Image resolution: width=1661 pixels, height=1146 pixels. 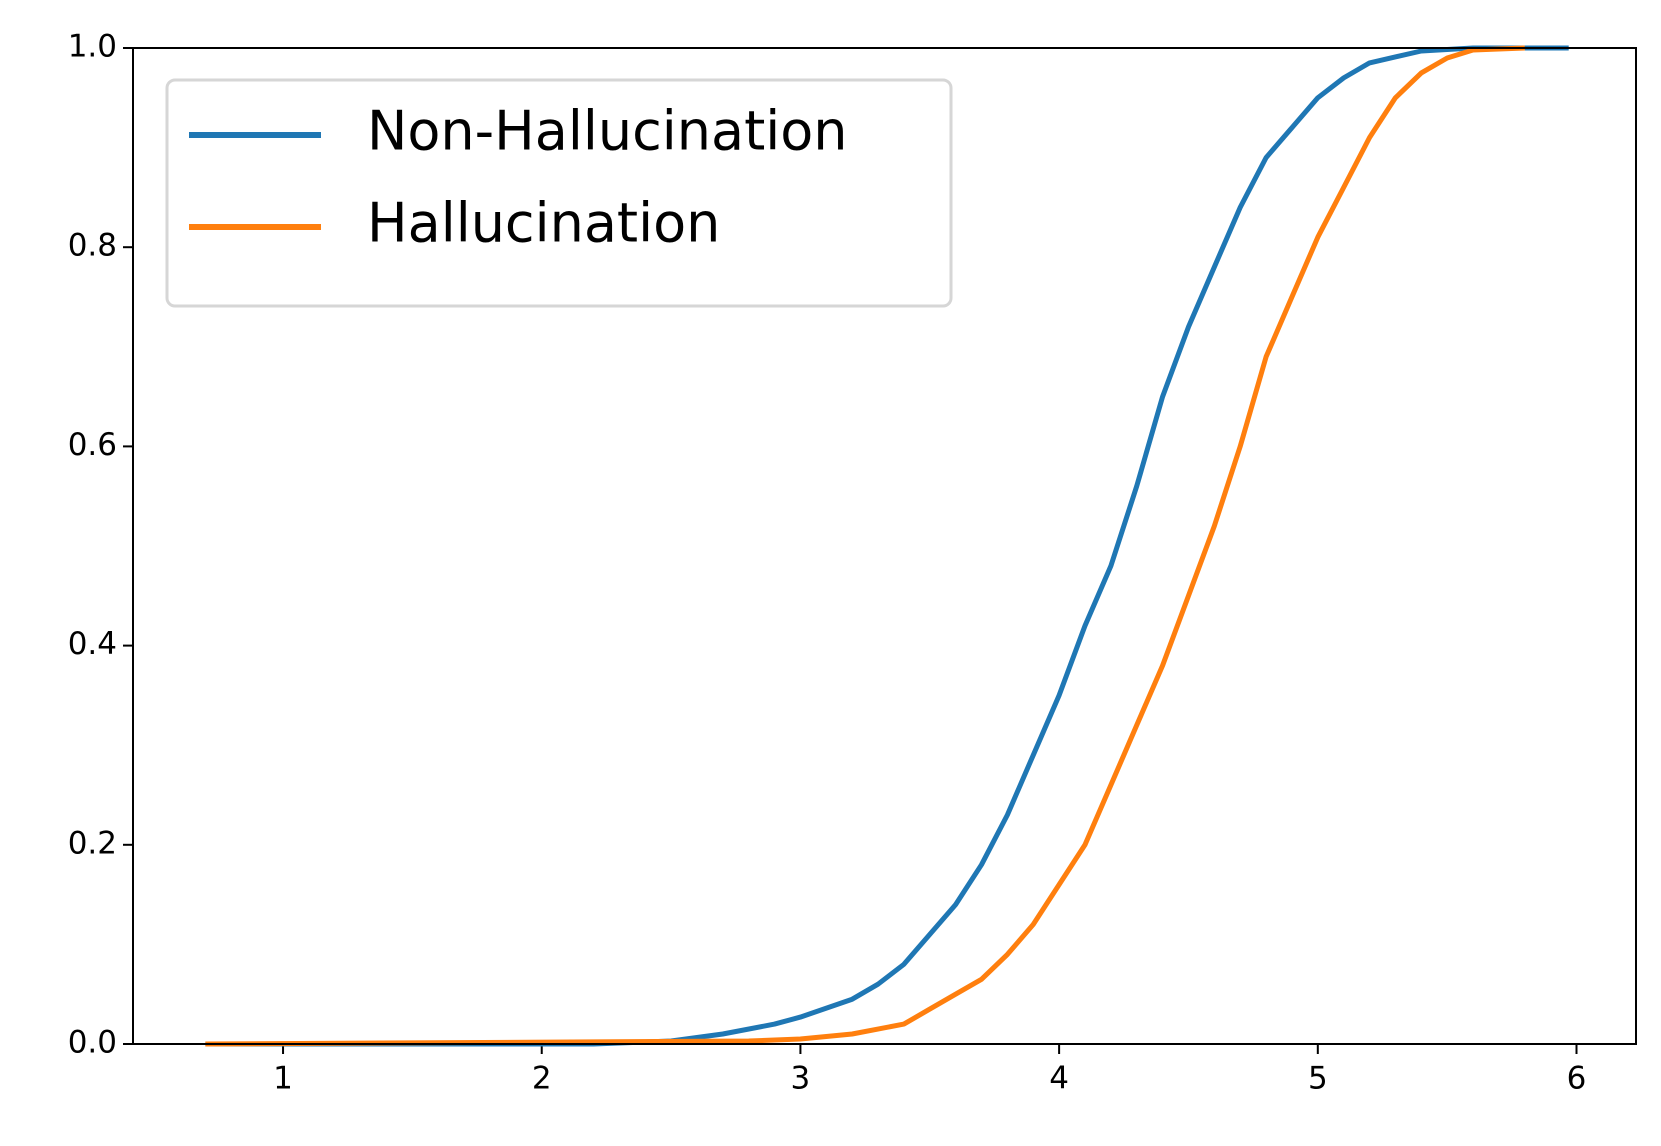 What do you see at coordinates (801, 1079) in the screenshot?
I see `x-tick-label: 3` at bounding box center [801, 1079].